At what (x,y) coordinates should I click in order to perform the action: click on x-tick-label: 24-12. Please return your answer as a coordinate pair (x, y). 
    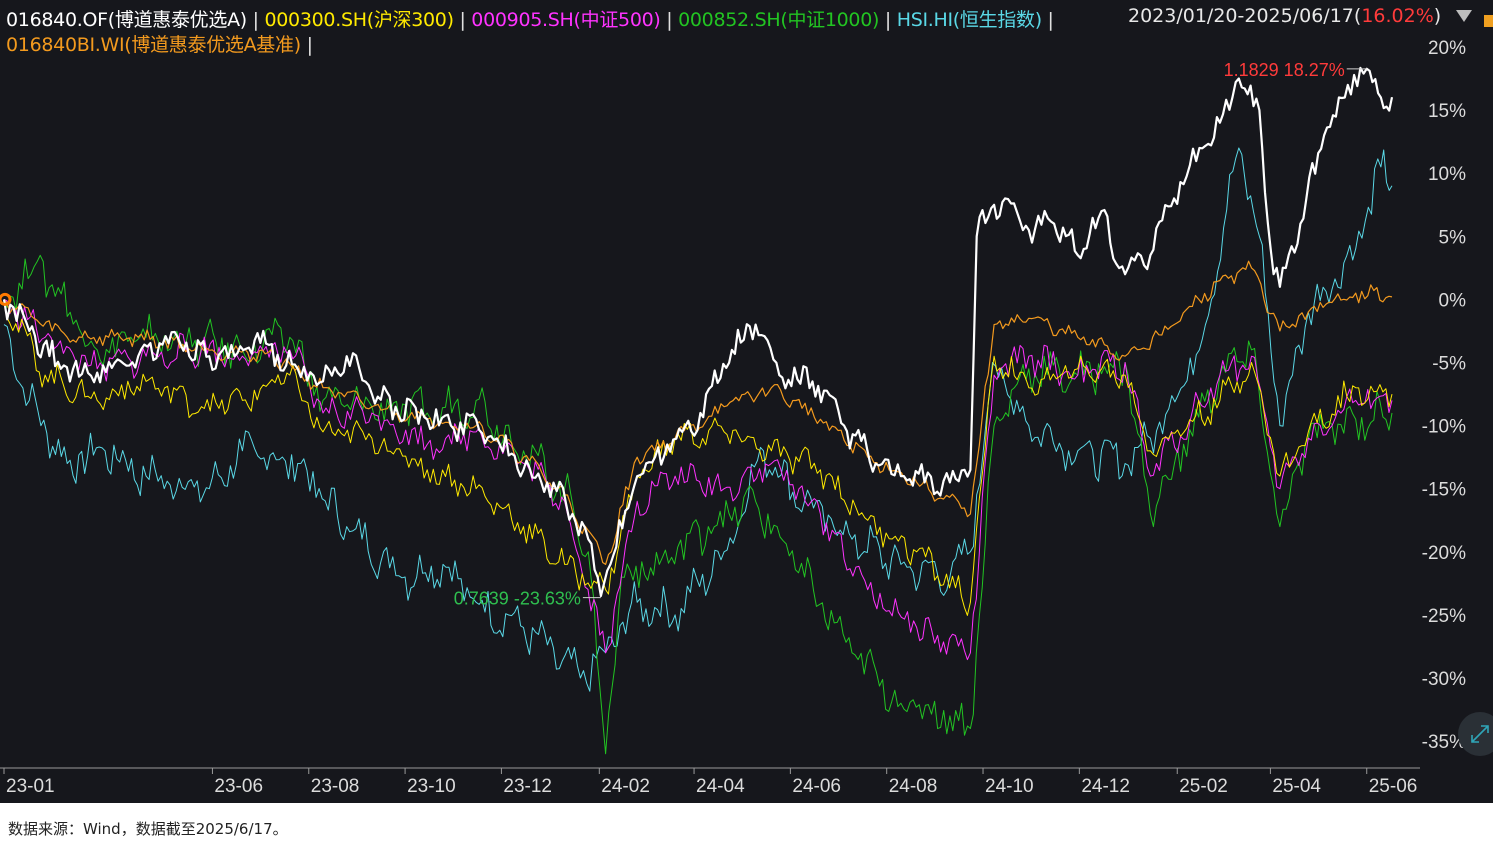
    Looking at the image, I should click on (1105, 786).